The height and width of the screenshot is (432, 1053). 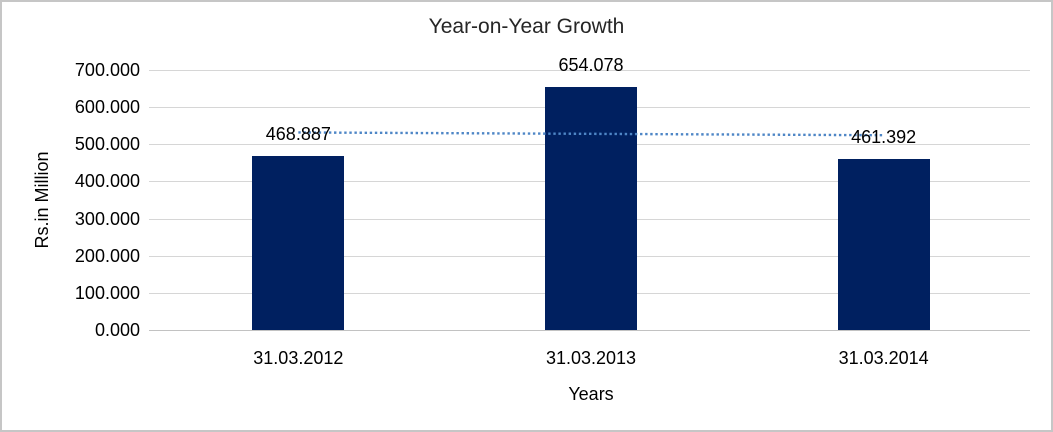 What do you see at coordinates (107, 293) in the screenshot?
I see `y-axis-tick-label: 100.000` at bounding box center [107, 293].